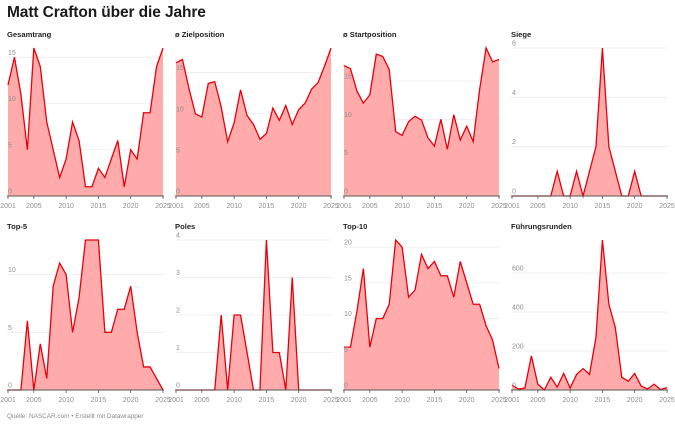 The height and width of the screenshot is (427, 675). Describe the element at coordinates (514, 44) in the screenshot. I see `y-tick-label: 6` at that location.